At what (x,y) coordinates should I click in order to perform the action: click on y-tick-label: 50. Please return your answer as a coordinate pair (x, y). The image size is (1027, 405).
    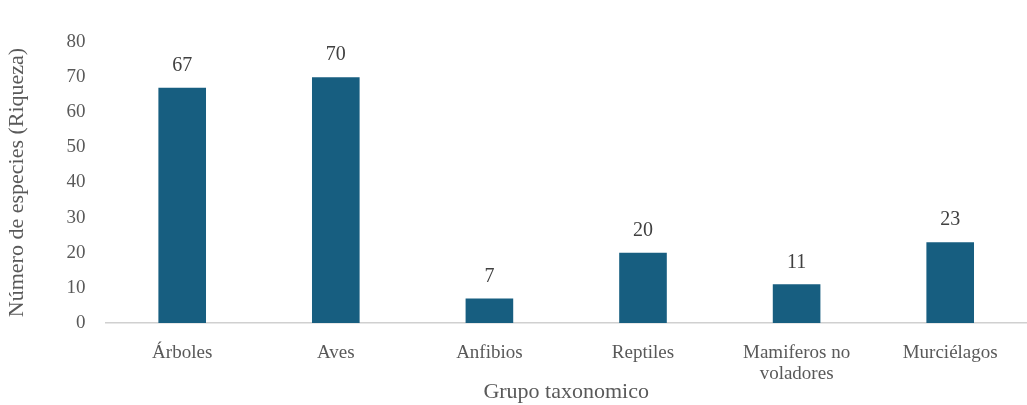
    Looking at the image, I should click on (76, 146).